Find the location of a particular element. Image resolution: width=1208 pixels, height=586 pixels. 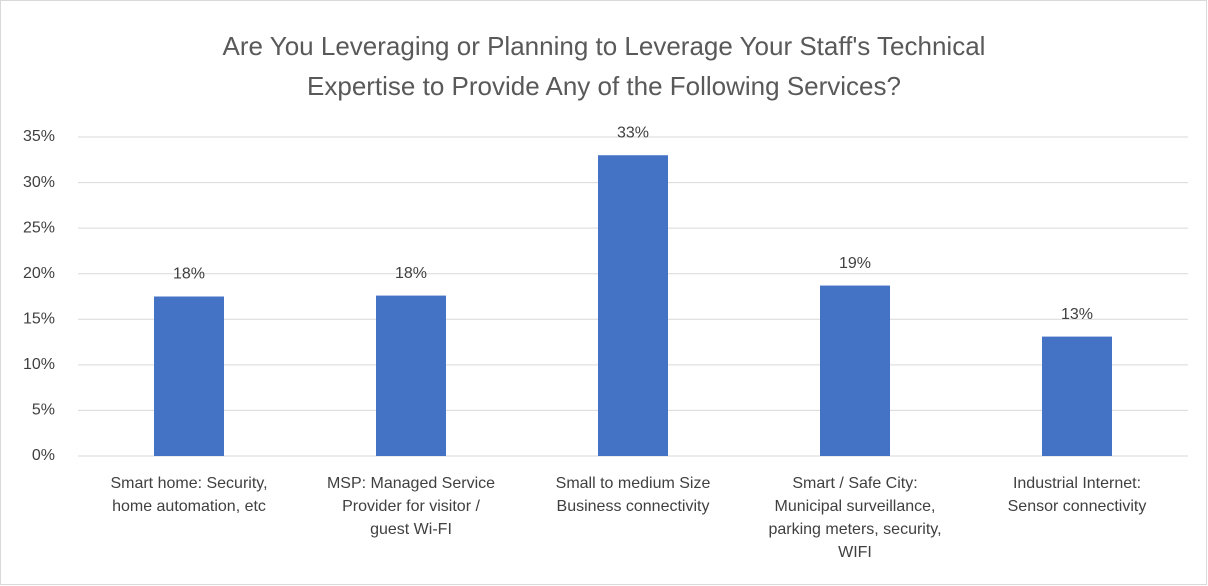

y-tick-label: 35% is located at coordinates (39, 136).